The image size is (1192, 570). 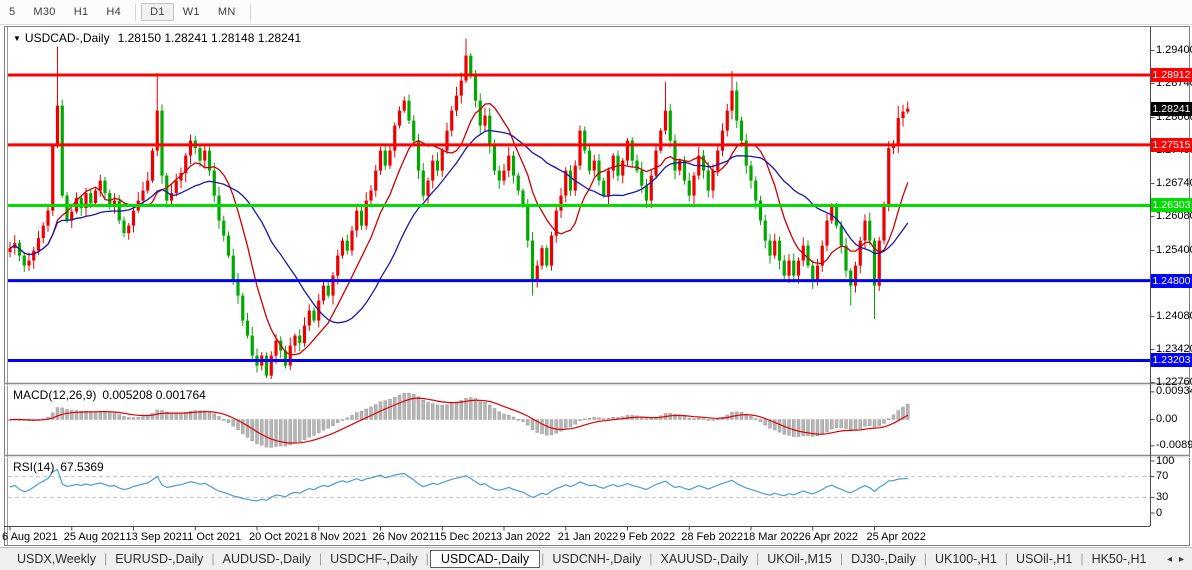 What do you see at coordinates (159, 559) in the screenshot?
I see `symbol-tab-eurusd-daily: EURUSD-,Daily` at bounding box center [159, 559].